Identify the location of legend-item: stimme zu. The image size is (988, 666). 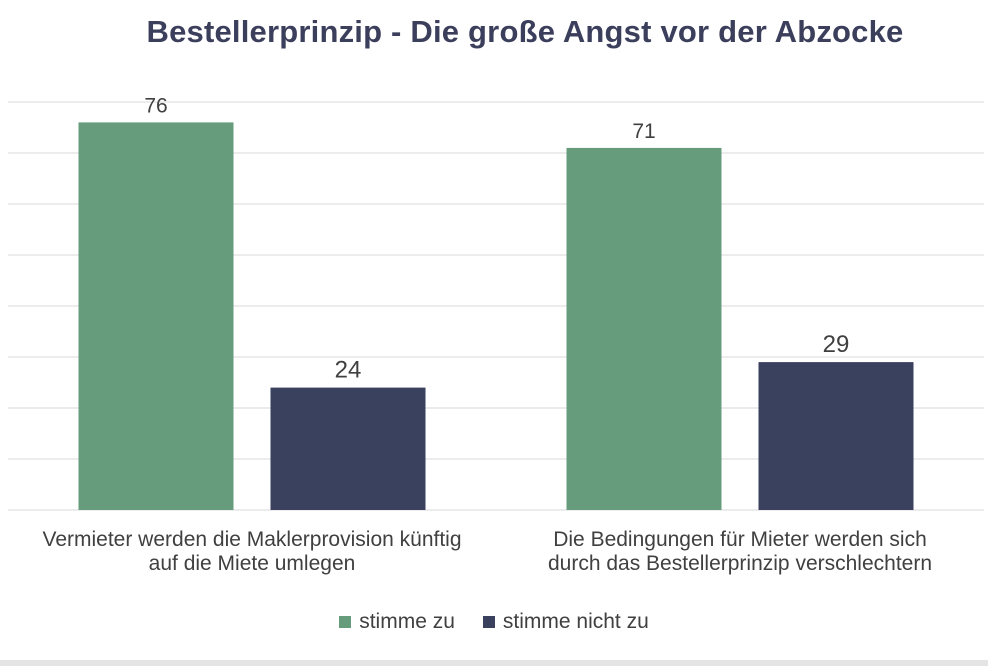
(397, 622).